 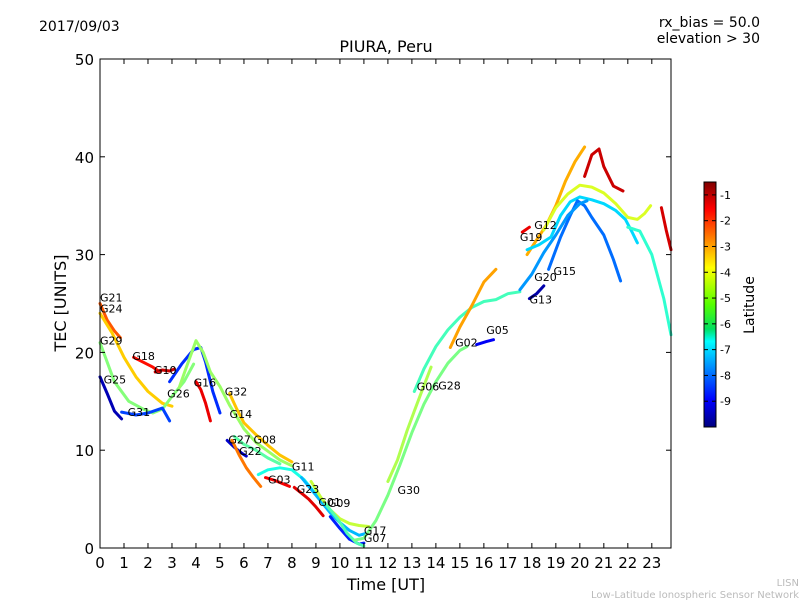 What do you see at coordinates (385, 46) in the screenshot?
I see `chart-title: PIURA, Peru` at bounding box center [385, 46].